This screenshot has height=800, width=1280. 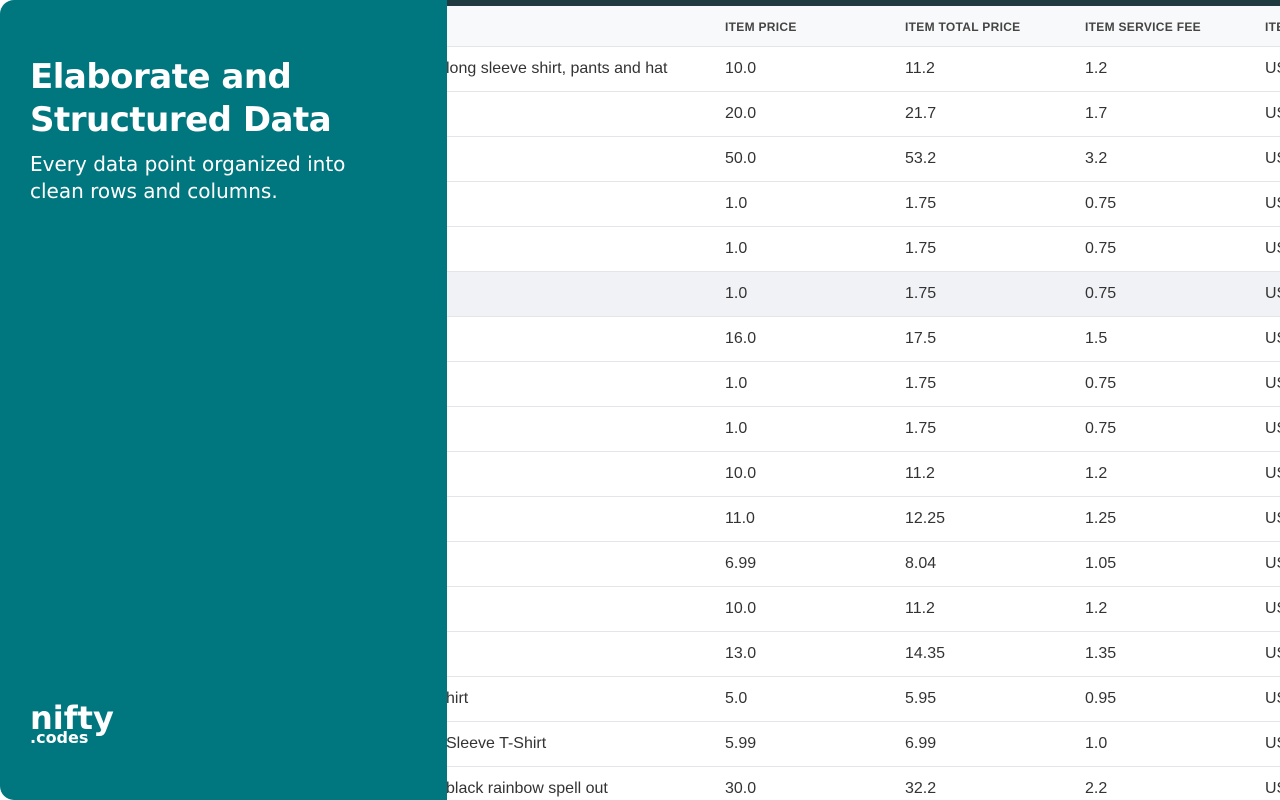 I want to click on table-row: 11.0 12.25 1.25 US, so click(x=863, y=519).